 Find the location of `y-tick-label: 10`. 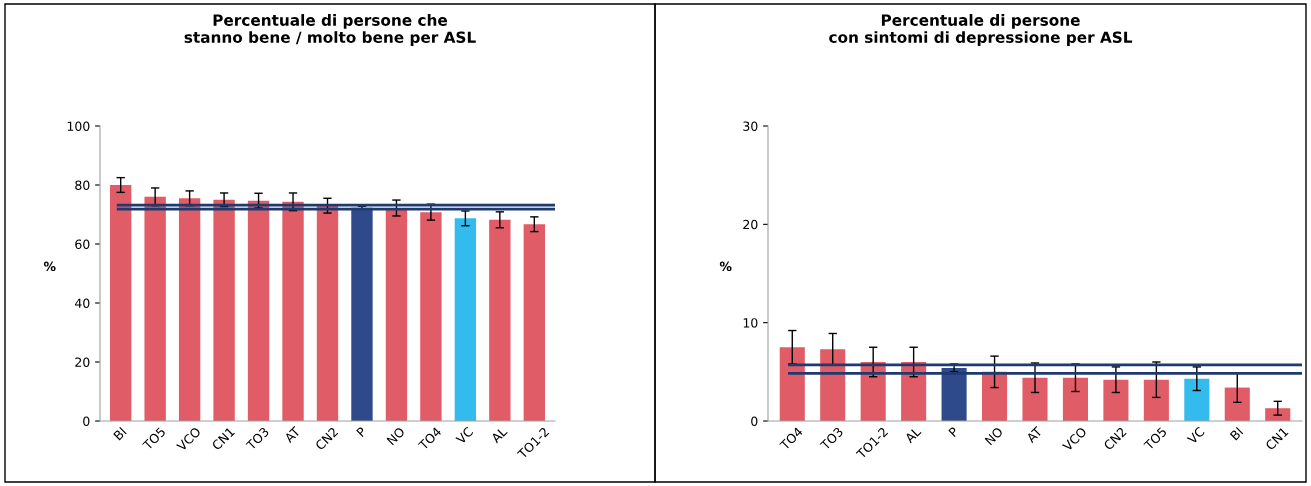

y-tick-label: 10 is located at coordinates (750, 323).